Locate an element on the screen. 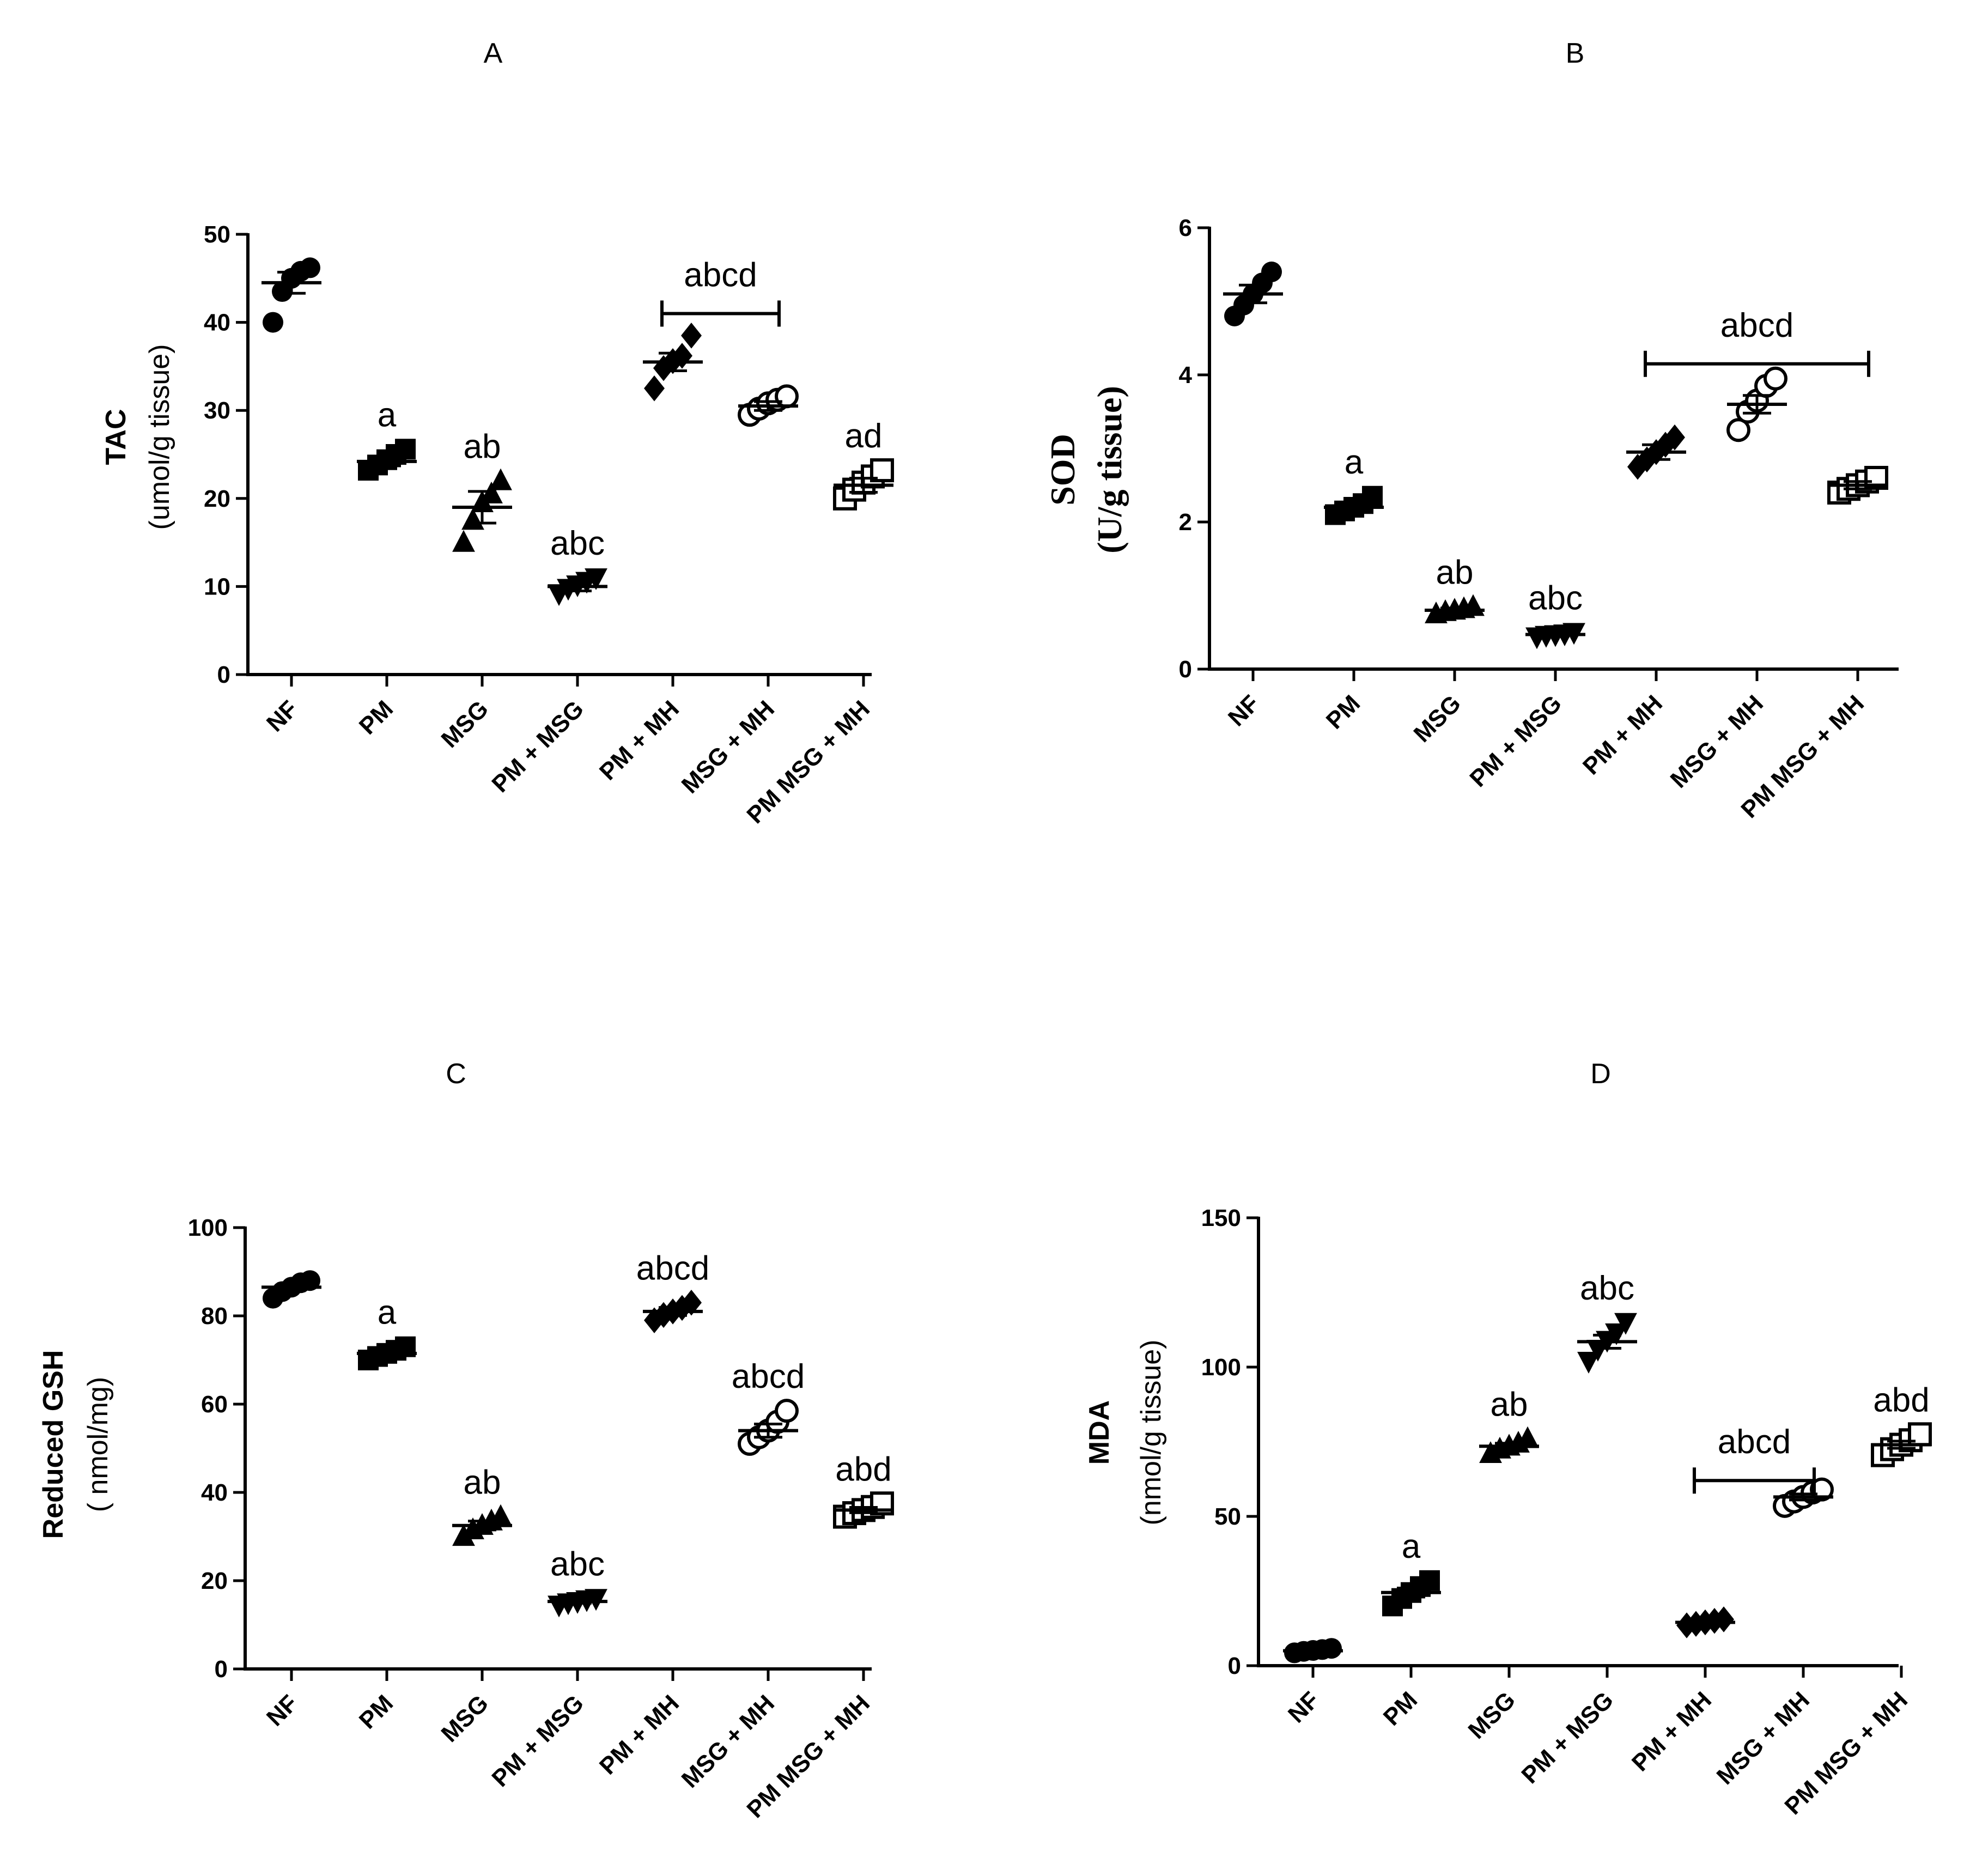  panel-letter: B is located at coordinates (1576, 53).